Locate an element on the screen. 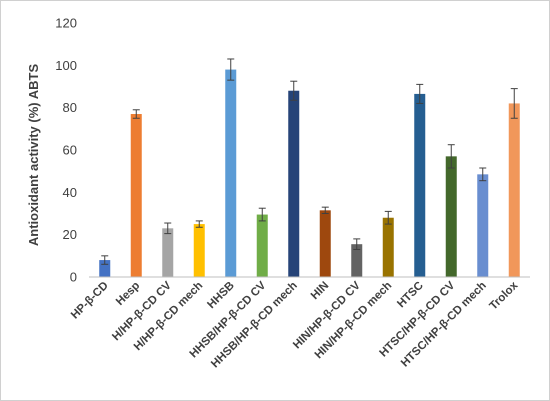  y-tick-label: 80 is located at coordinates (70, 107).